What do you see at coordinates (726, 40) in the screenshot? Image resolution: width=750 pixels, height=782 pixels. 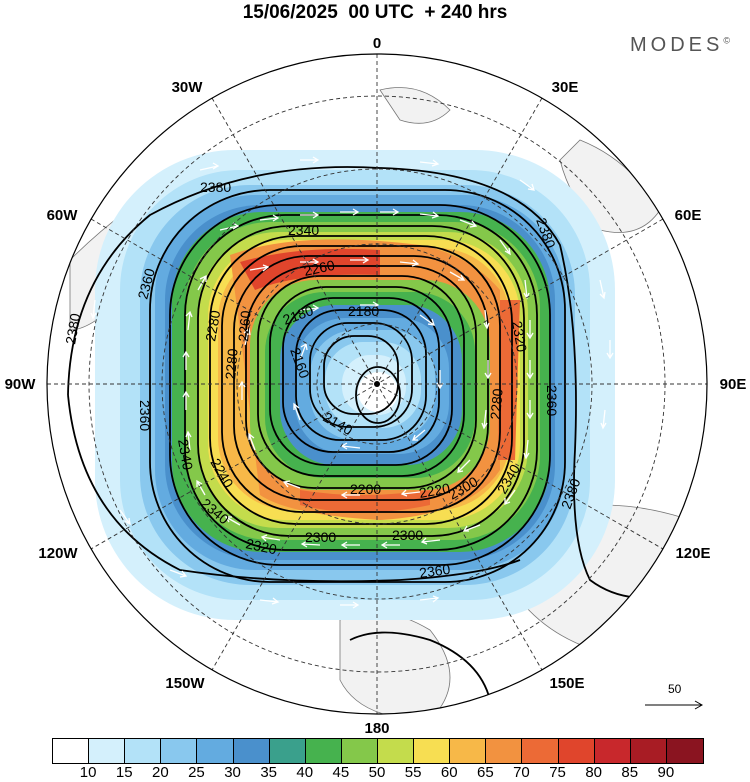 I see `copyright-mark: ©` at bounding box center [726, 40].